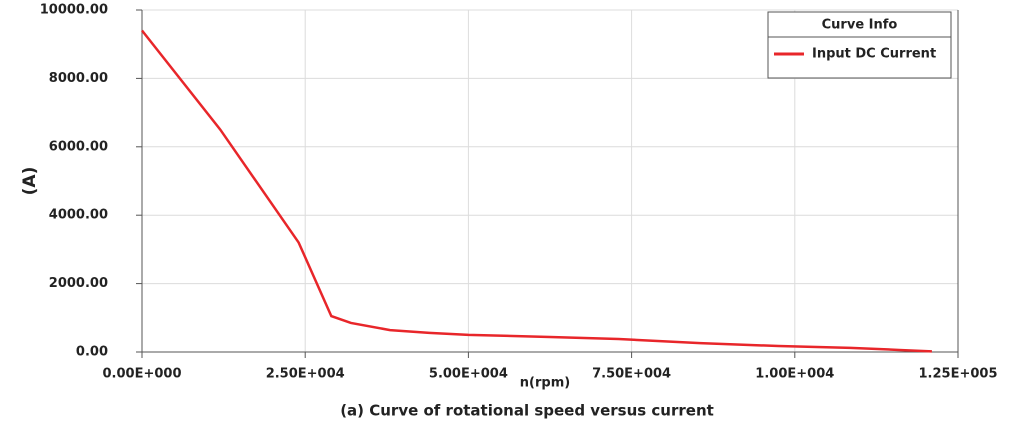 The width and height of the screenshot is (1024, 427). Describe the element at coordinates (305, 374) in the screenshot. I see `x-tick-label: 2.50E+004` at that location.